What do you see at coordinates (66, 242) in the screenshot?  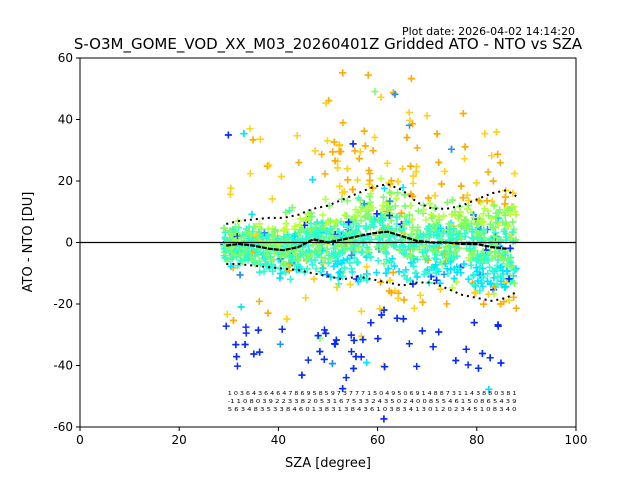 I see `y-axis: -60 -40 -20 0 20 40 60` at bounding box center [66, 242].